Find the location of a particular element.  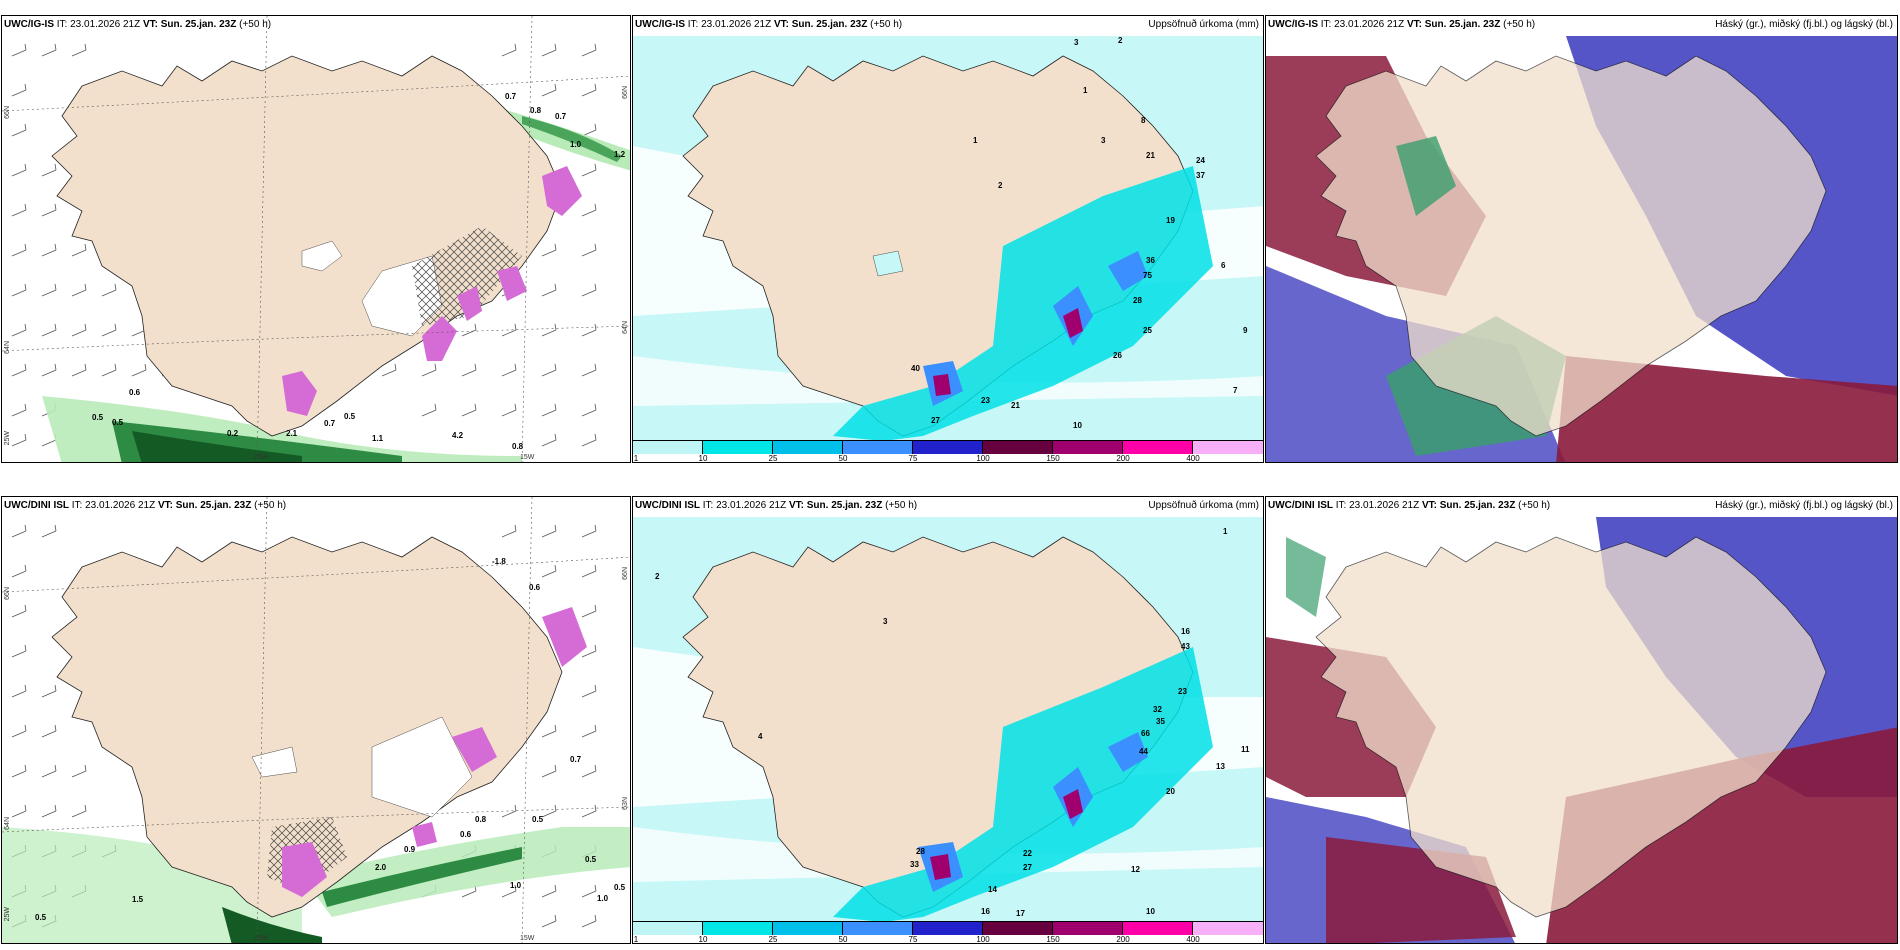

precip-value: 8 is located at coordinates (1143, 120).